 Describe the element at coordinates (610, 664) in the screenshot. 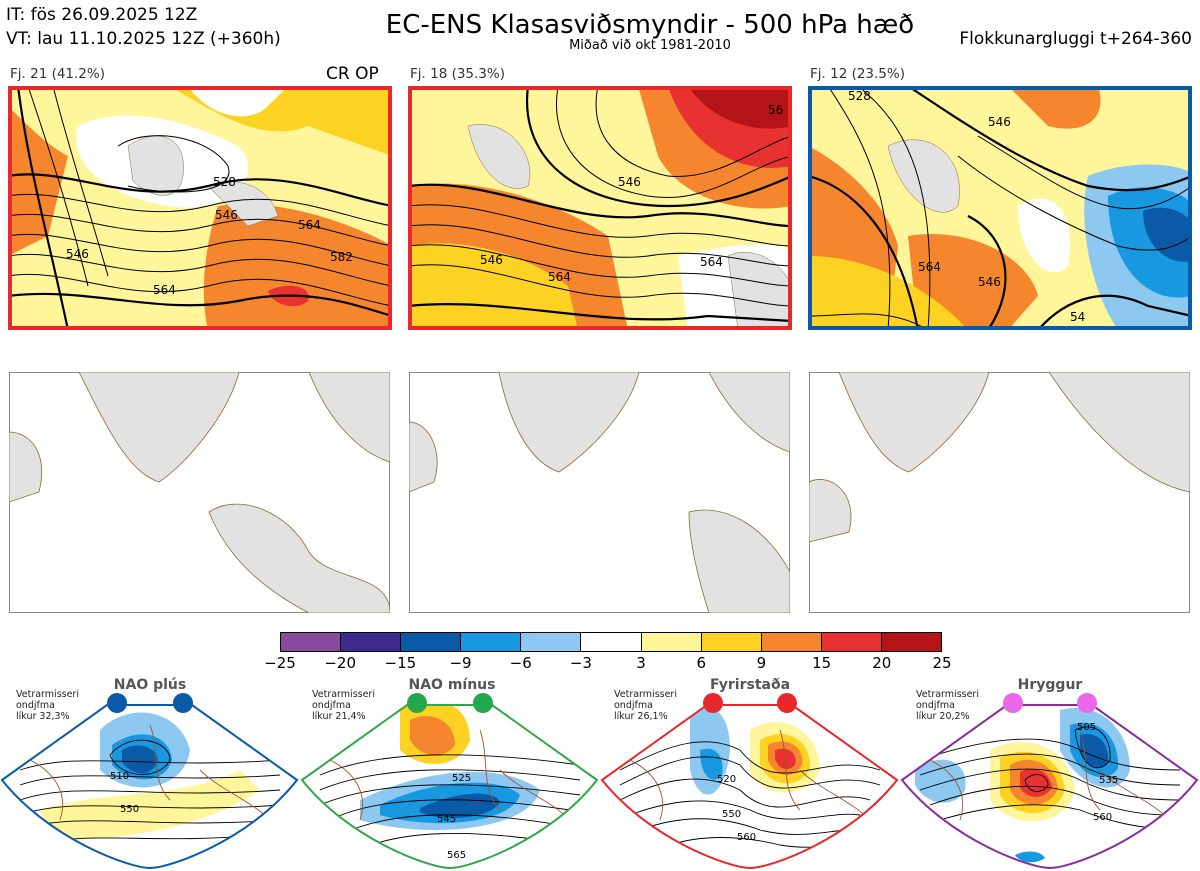

I see `colorbar-ticks: −25 −20 −15 −9 −6 −3 3 6 9 15 20 25` at that location.